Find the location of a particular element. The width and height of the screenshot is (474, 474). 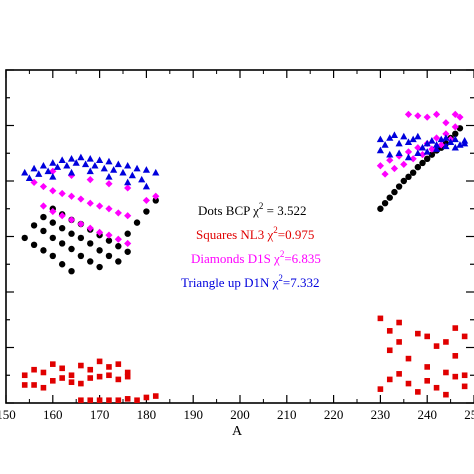

x-tick-label: 250 is located at coordinates (469, 414).